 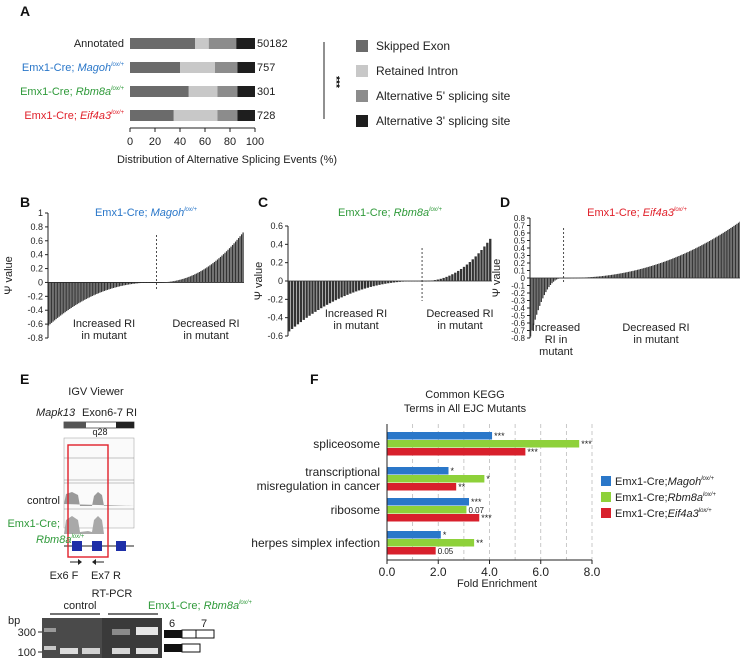 I want to click on legend-label-allele: lox/+, so click(x=705, y=511).